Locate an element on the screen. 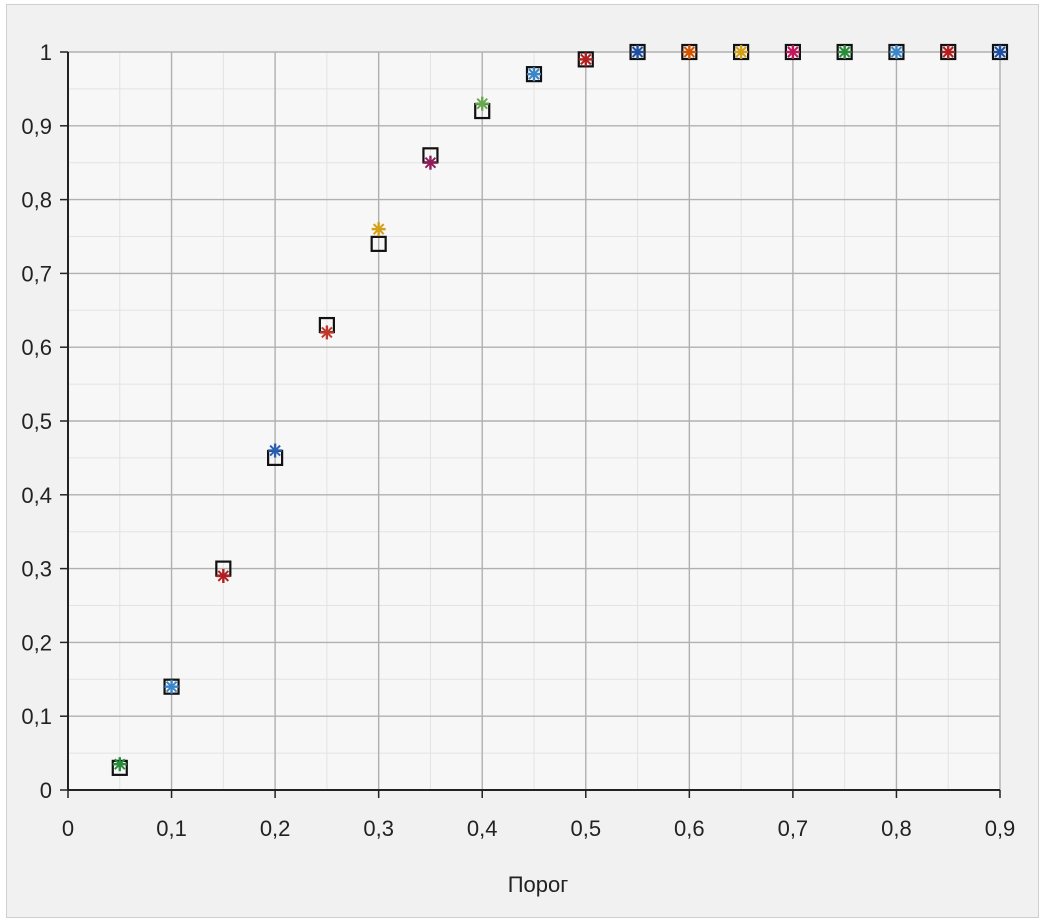 The width and height of the screenshot is (1047, 924). y-tick-label: 0,6 is located at coordinates (36, 347).